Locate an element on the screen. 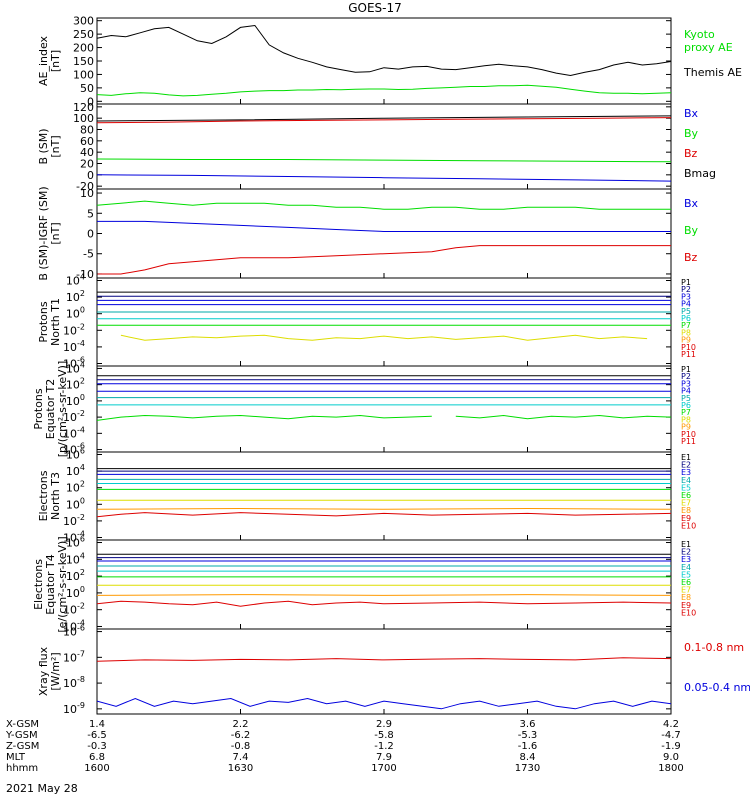 This screenshot has width=750, height=800. y-tick-label: 250 is located at coordinates (83, 34).